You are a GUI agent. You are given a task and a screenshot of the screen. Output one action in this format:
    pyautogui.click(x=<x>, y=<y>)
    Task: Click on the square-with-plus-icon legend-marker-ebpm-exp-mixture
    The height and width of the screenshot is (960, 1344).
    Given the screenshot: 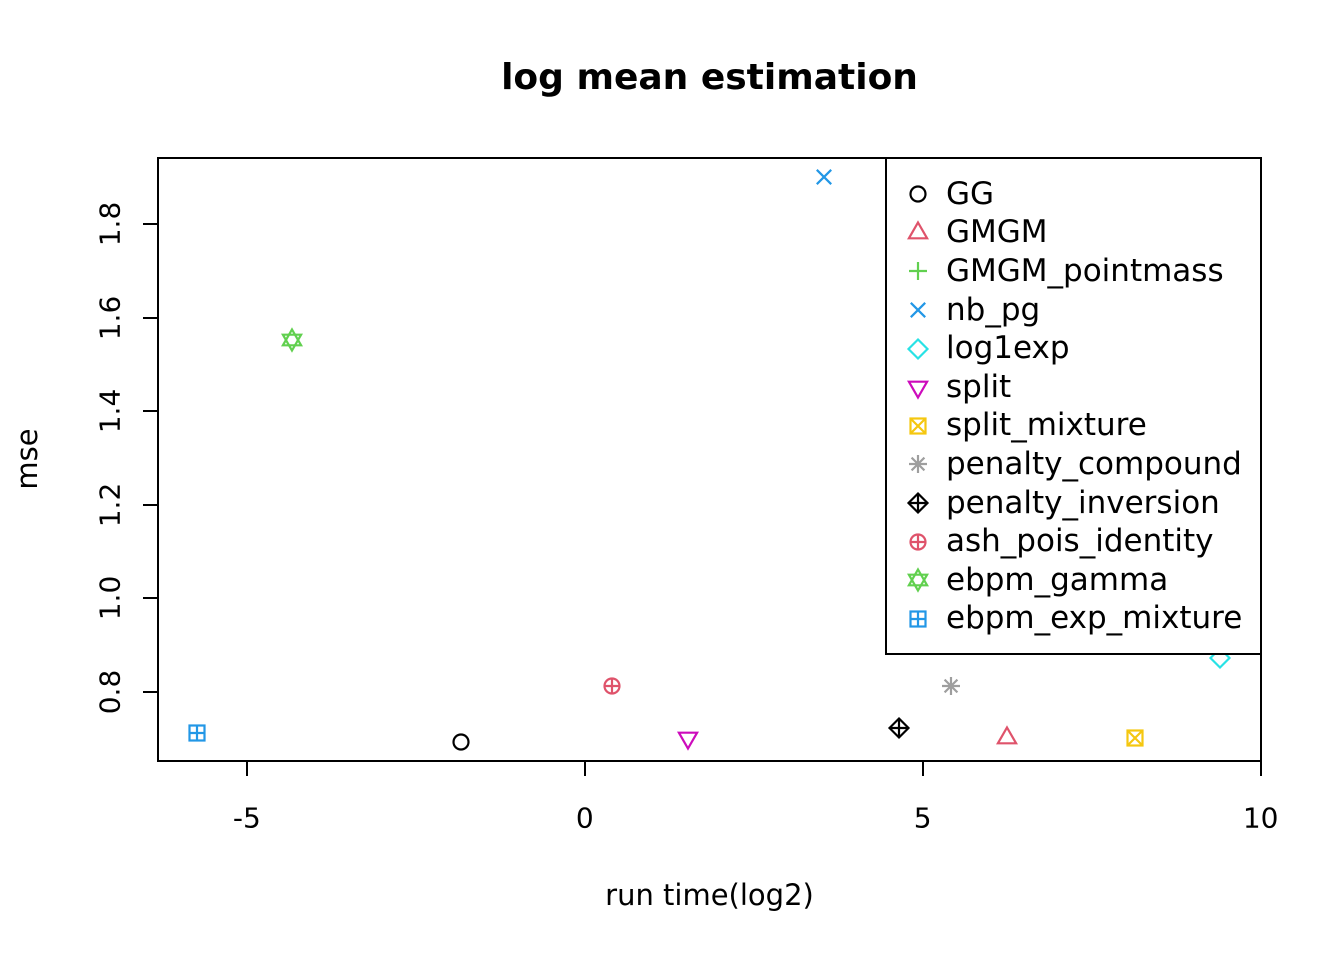 What is the action you would take?
    pyautogui.click(x=918, y=619)
    